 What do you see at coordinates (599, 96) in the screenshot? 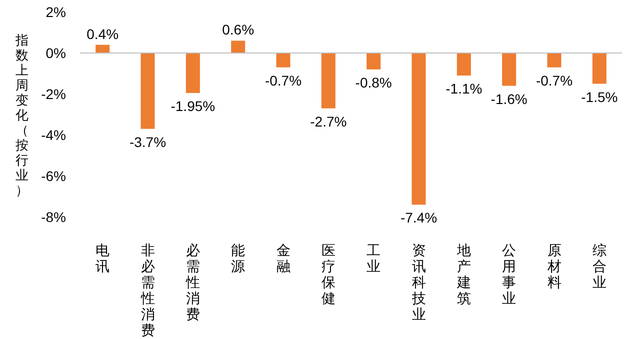
I see `data-label: -1.5%` at bounding box center [599, 96].